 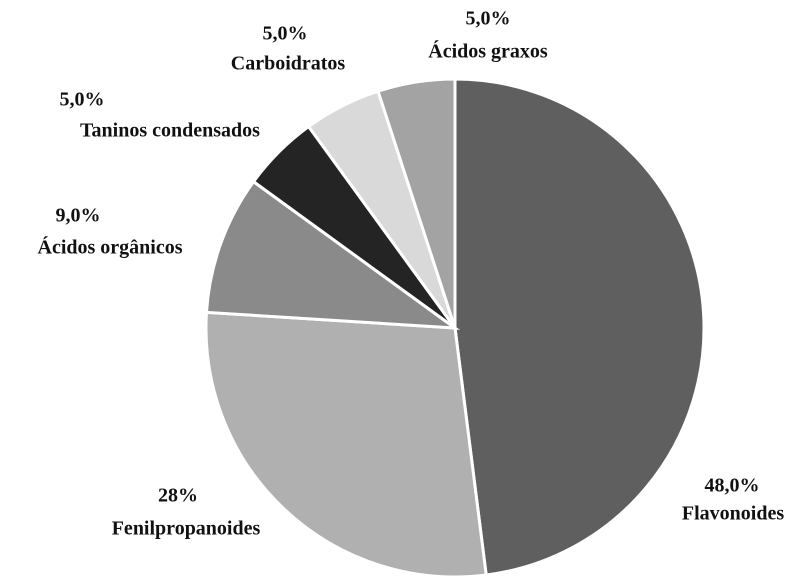 What do you see at coordinates (732, 486) in the screenshot?
I see `slice-value-label: 48,0%` at bounding box center [732, 486].